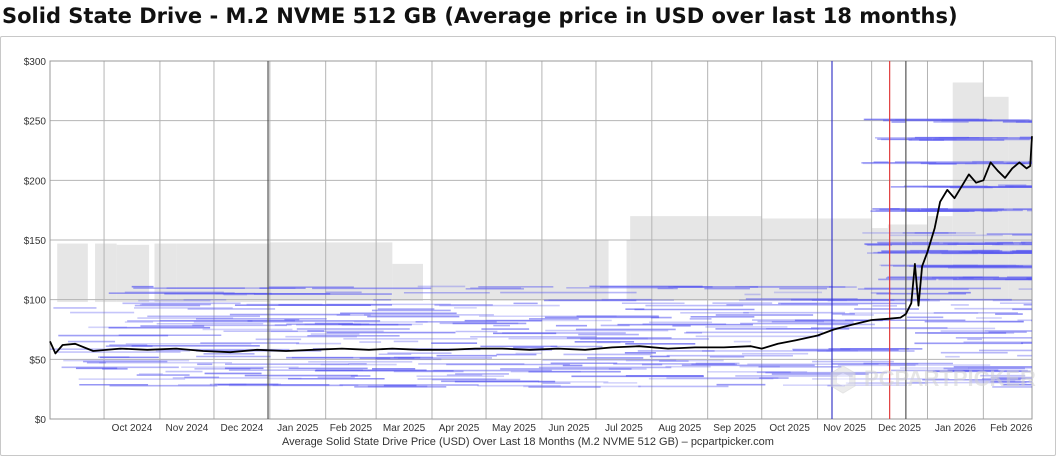 This screenshot has height=476, width=1056. Describe the element at coordinates (734, 428) in the screenshot. I see `x-tick-label: Sep 2025` at that location.